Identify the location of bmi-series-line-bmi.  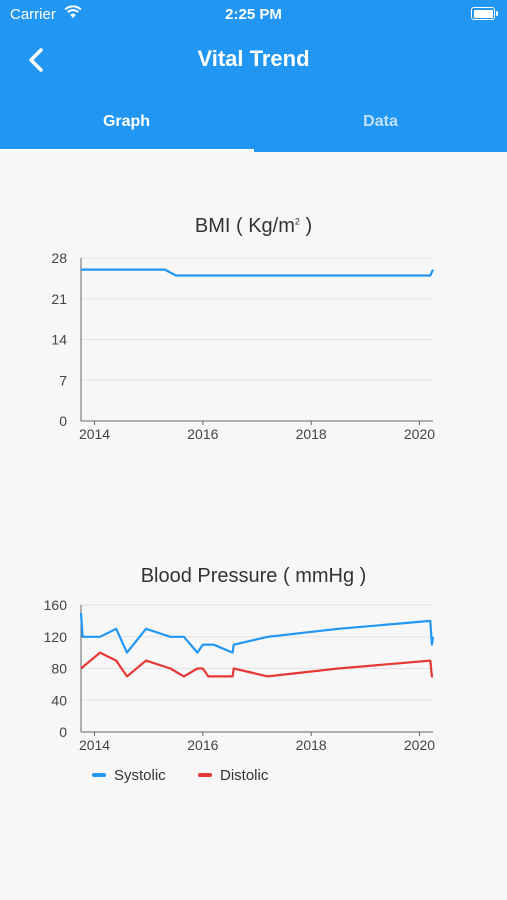
(258, 272).